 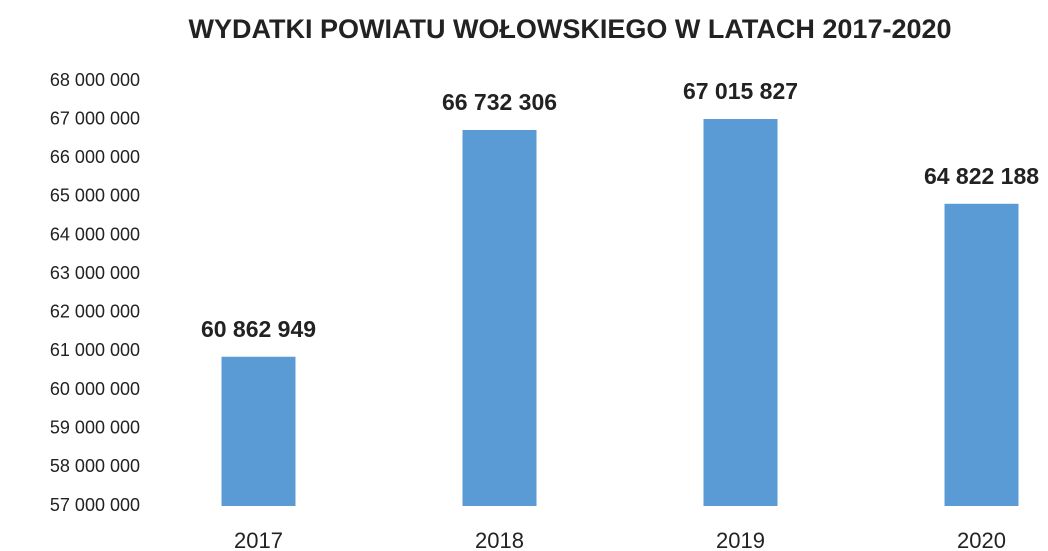 I want to click on y-tick-label: 59 000 000, so click(x=95, y=427).